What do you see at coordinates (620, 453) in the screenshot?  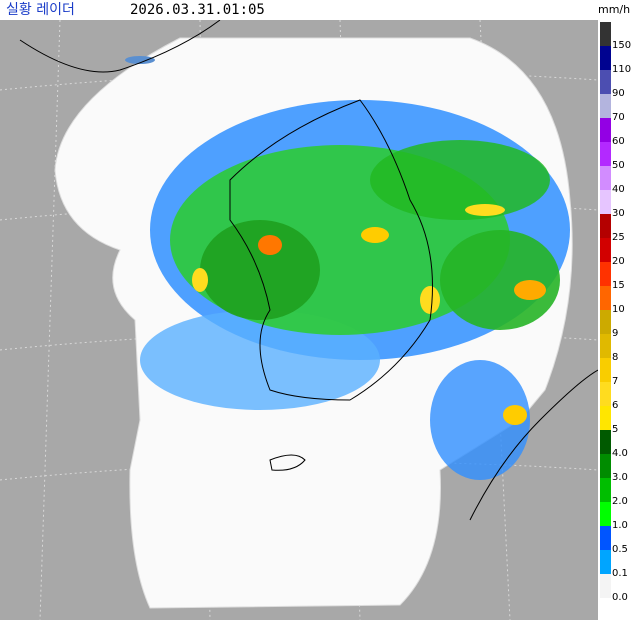 I see `legend-label: 4.0` at bounding box center [620, 453].